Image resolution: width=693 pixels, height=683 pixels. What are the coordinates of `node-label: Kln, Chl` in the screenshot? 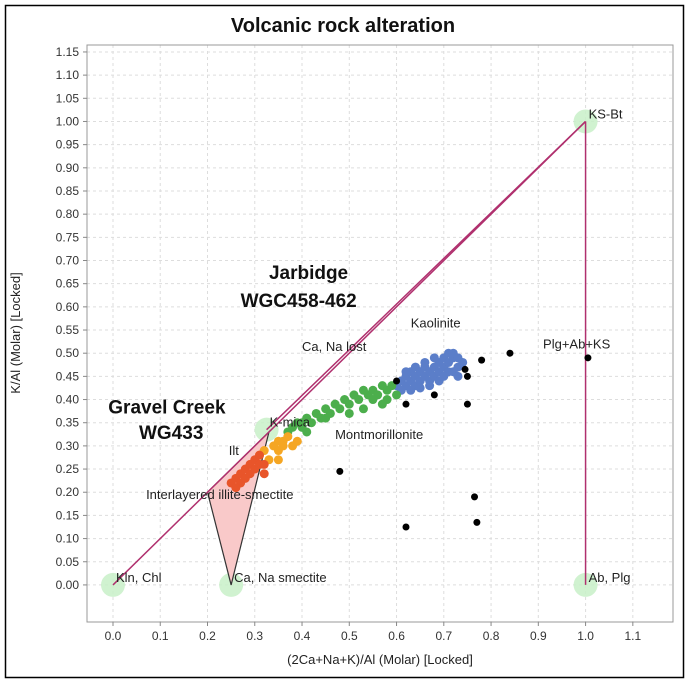 It's located at (139, 577).